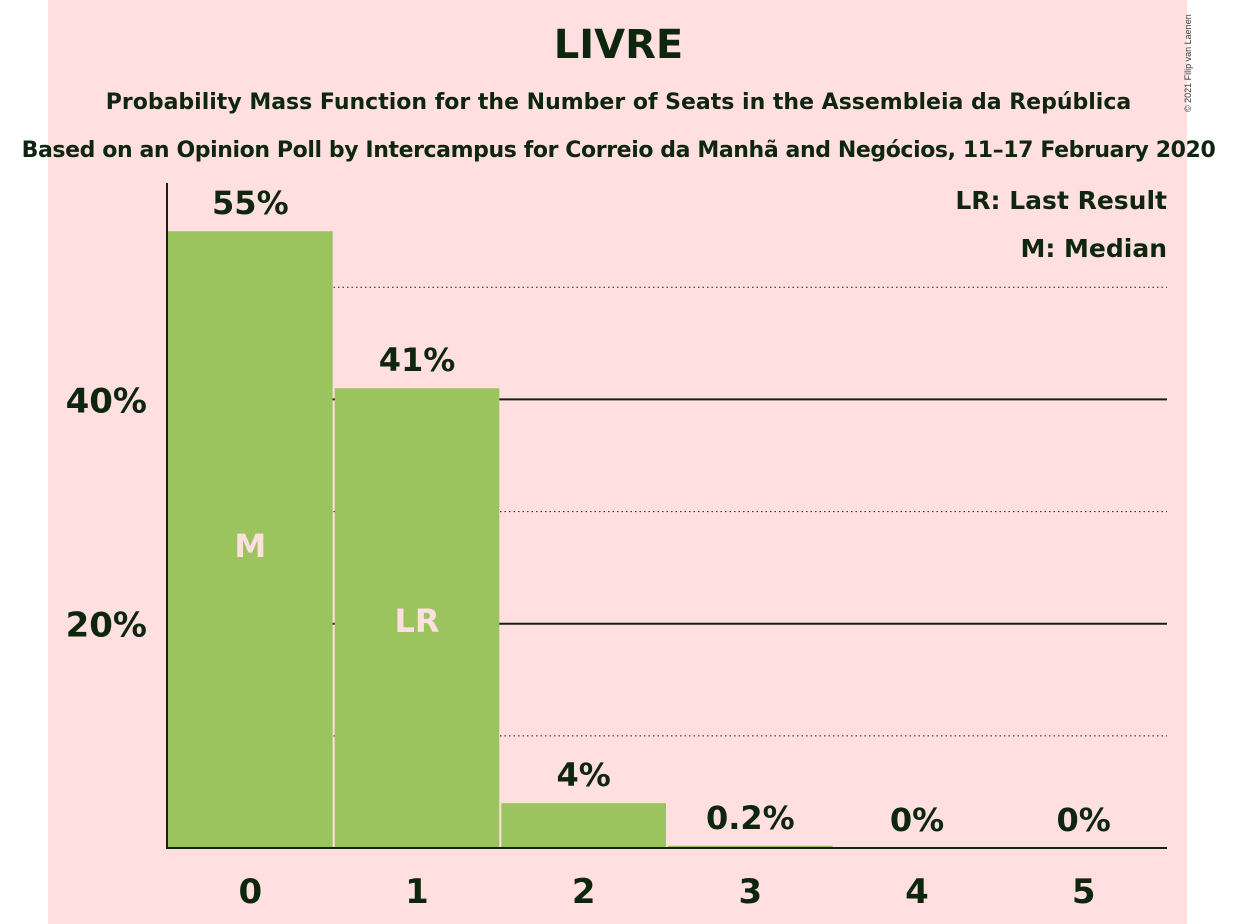 The image size is (1237, 924). I want to click on bar-value-label: 41%, so click(417, 360).